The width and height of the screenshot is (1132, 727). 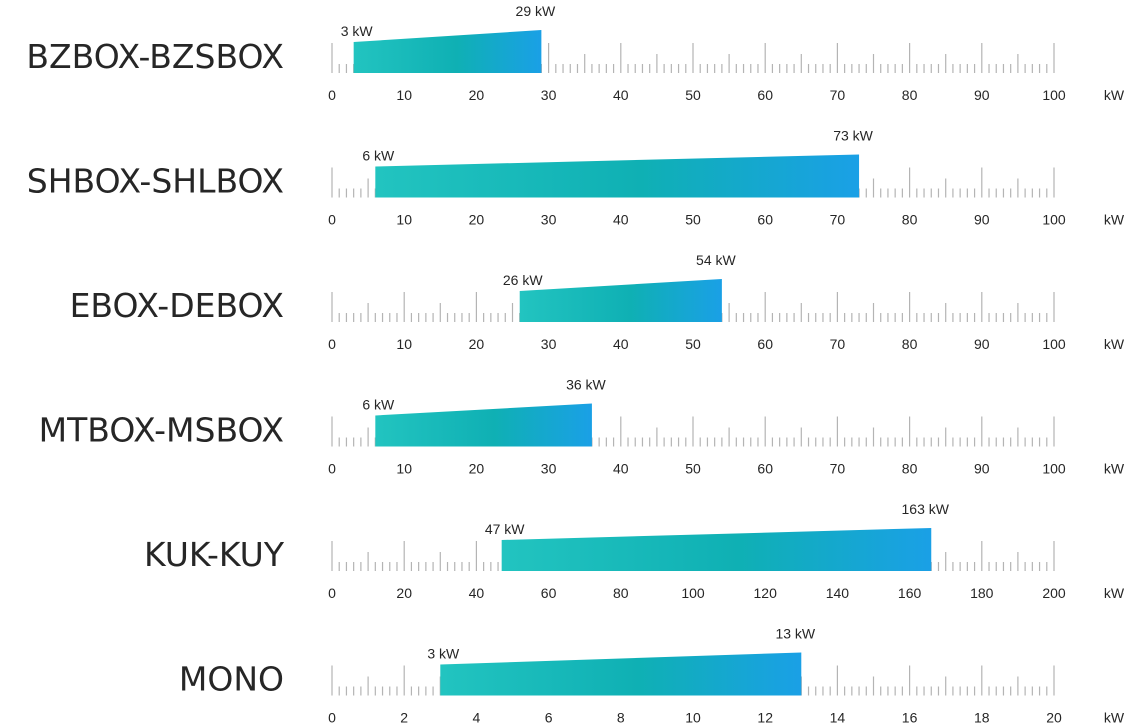 I want to click on row-label: SHBOX-SHLBOX, so click(x=155, y=181).